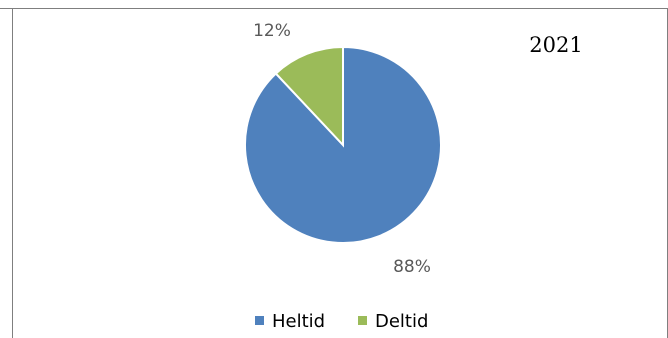  What do you see at coordinates (272, 31) in the screenshot?
I see `data-label-deltid: 12%` at bounding box center [272, 31].